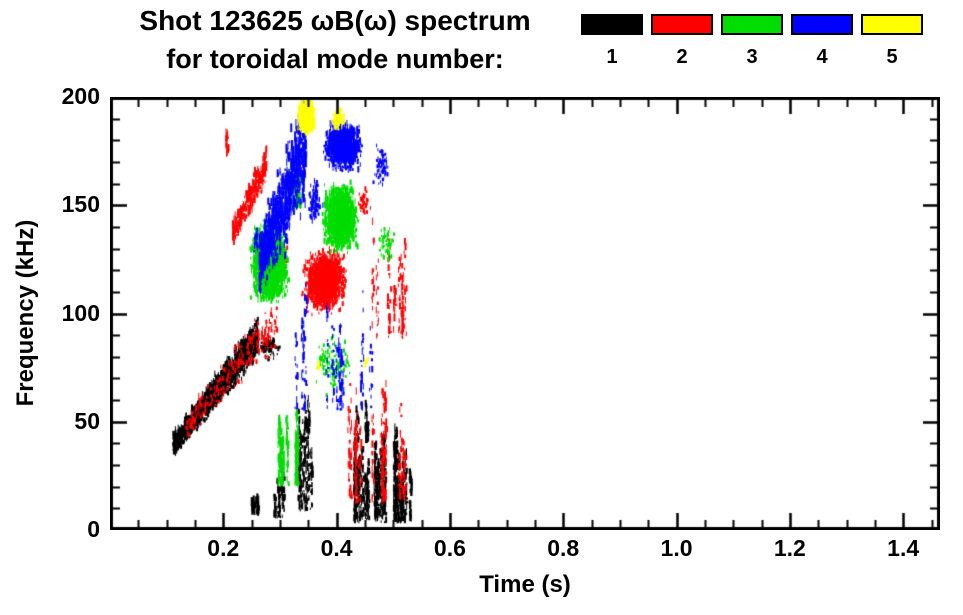 The height and width of the screenshot is (615, 963). I want to click on x-tick-1.0: 1.0, so click(676, 548).